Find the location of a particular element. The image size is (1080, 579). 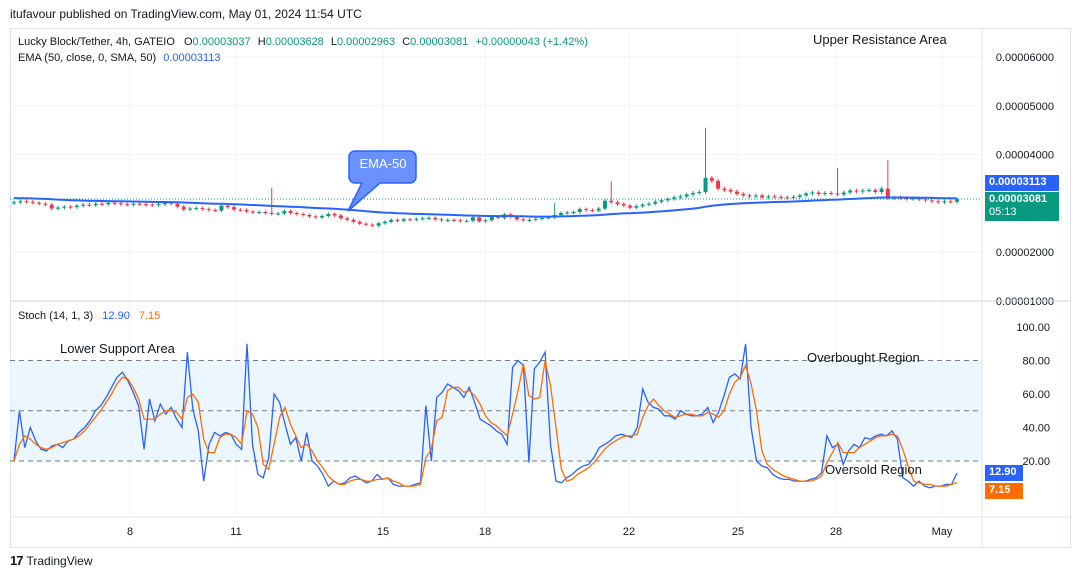

time-tick-label: 22 is located at coordinates (629, 532).